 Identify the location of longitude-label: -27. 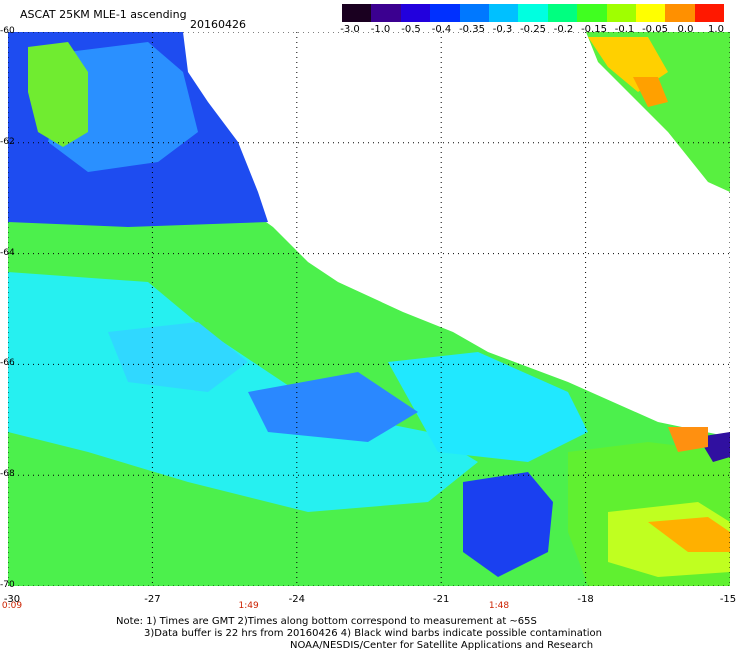
(152, 599).